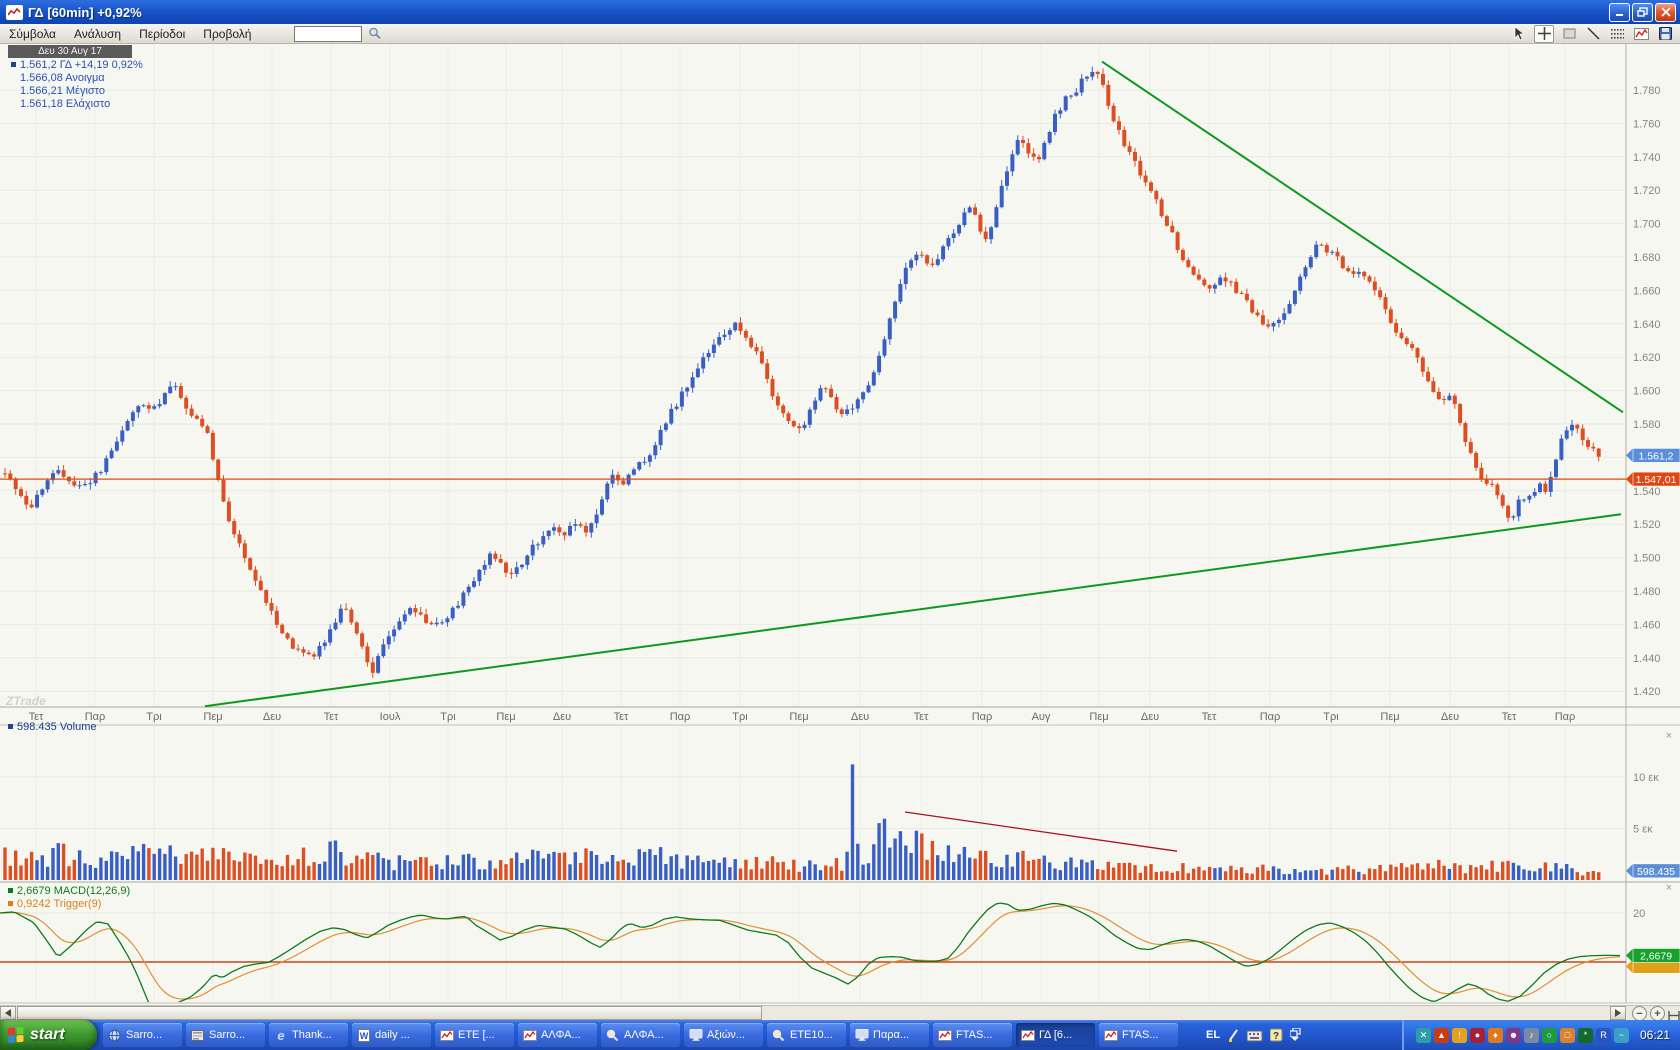  I want to click on start-button: start, so click(48, 1035).